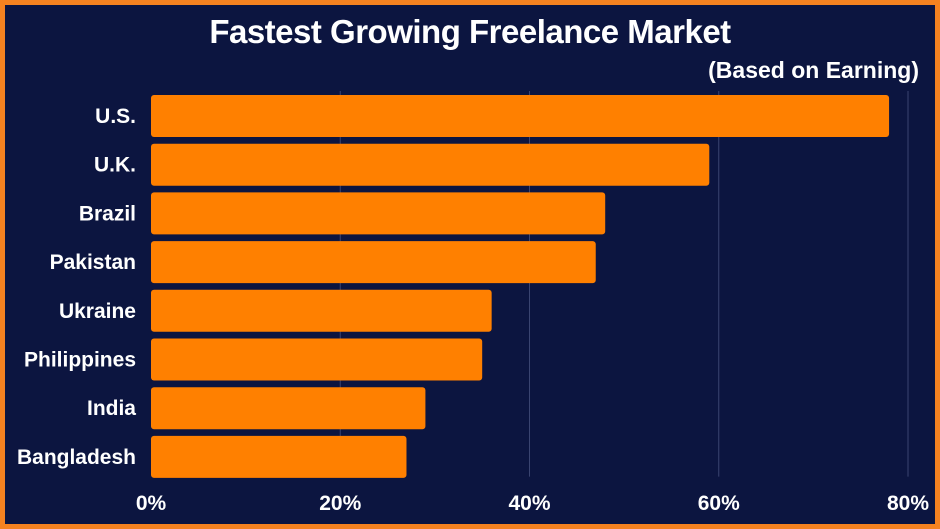 This screenshot has width=940, height=529. What do you see at coordinates (115, 116) in the screenshot?
I see `category-label: U.S.` at bounding box center [115, 116].